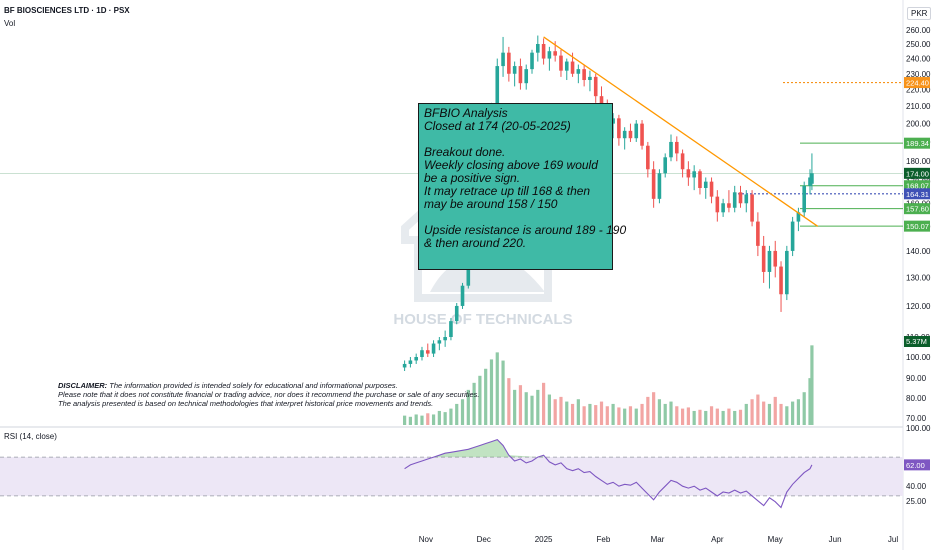 The height and width of the screenshot is (550, 932). I want to click on callout-line: may be around 158 / 150, so click(491, 204).